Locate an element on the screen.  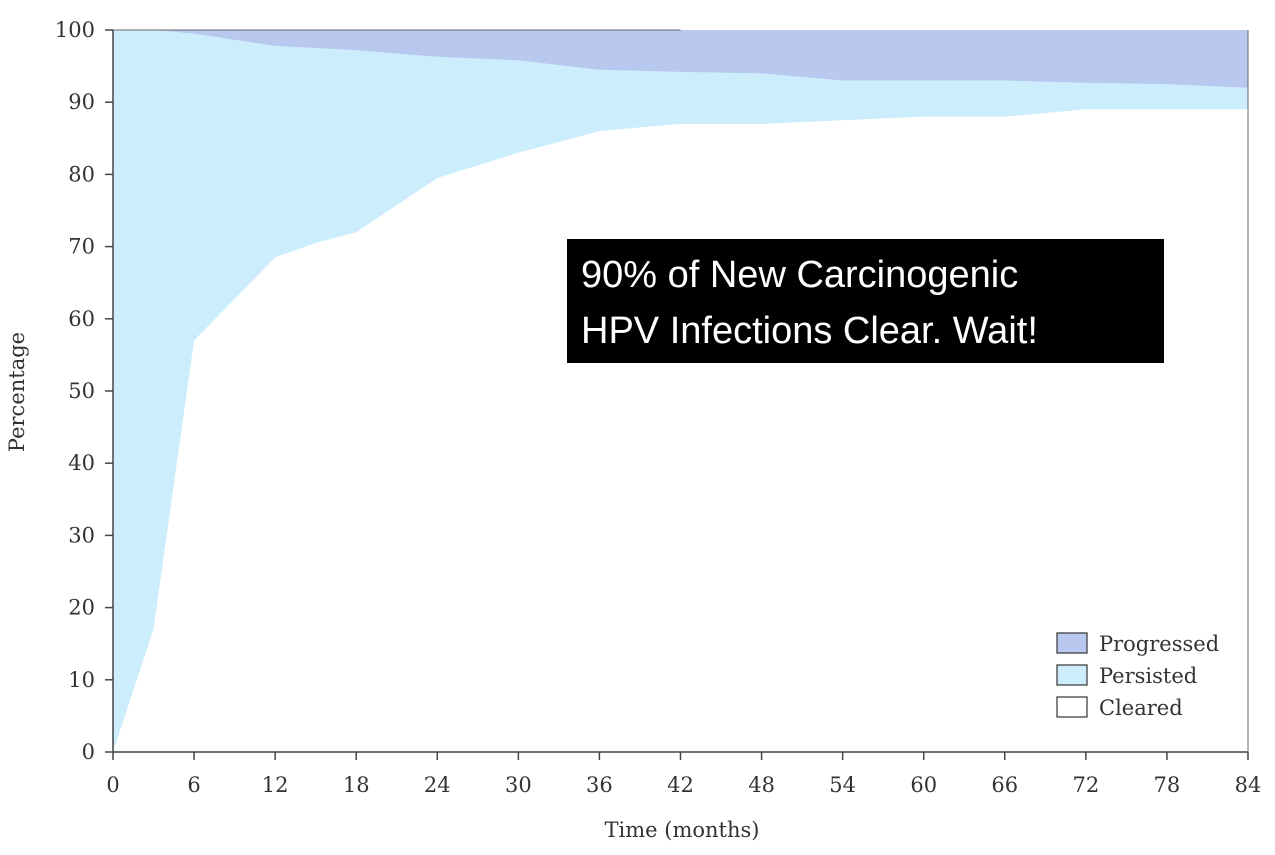
annotation-line-2: HPV Infections Clear. Wait! is located at coordinates (809, 331).